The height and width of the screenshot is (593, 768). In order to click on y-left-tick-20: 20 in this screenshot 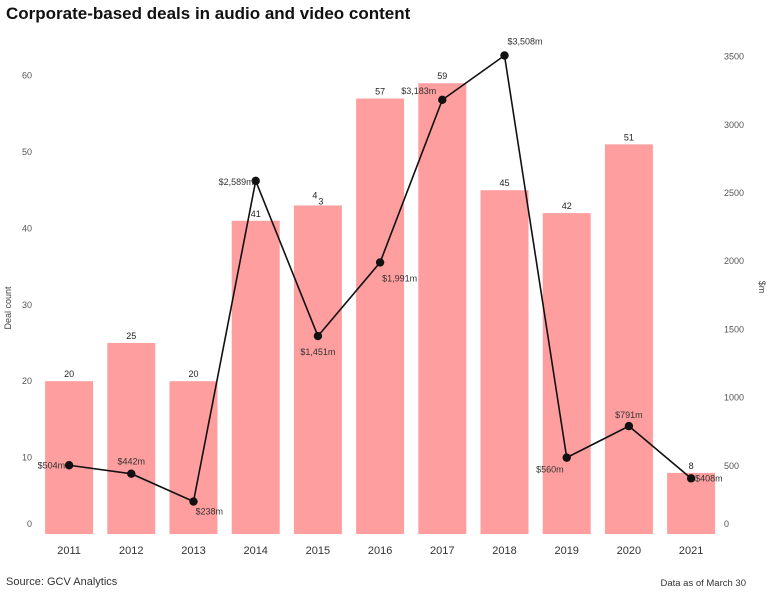, I will do `click(27, 381)`.